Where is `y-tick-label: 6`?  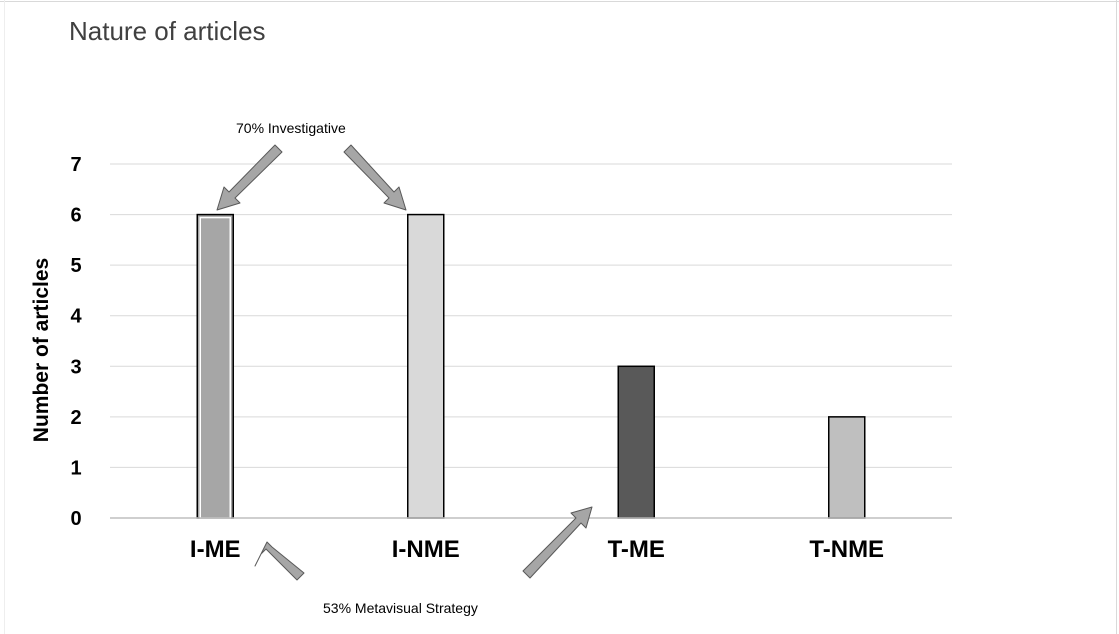 y-tick-label: 6 is located at coordinates (75, 216).